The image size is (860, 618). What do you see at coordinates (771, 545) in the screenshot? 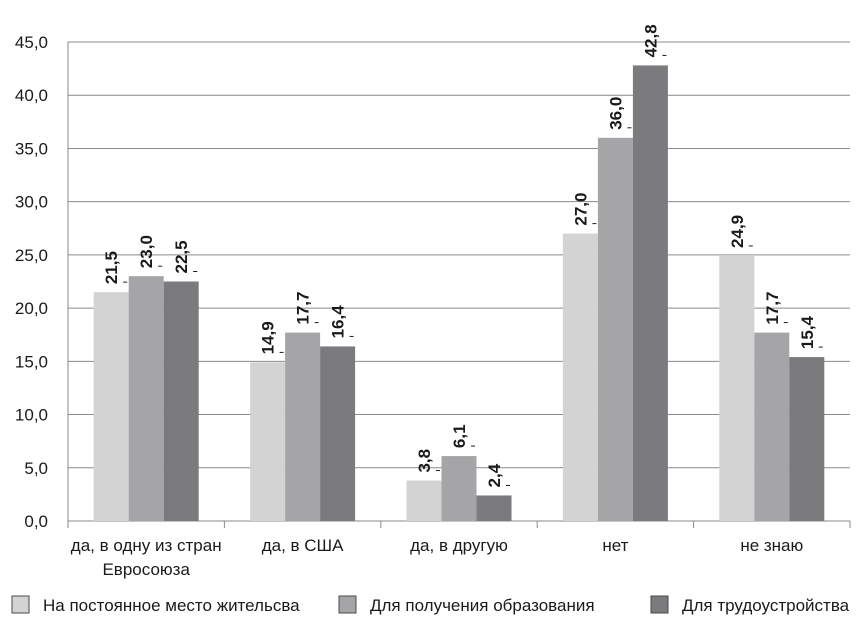
I see `x-category-label: не знаю` at bounding box center [771, 545].